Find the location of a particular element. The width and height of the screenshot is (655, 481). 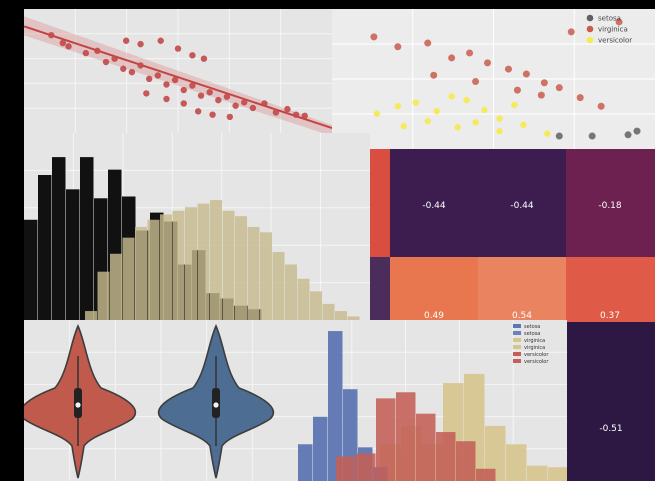

heatmap-value-1-2: -0.44 is located at coordinates (522, 206).